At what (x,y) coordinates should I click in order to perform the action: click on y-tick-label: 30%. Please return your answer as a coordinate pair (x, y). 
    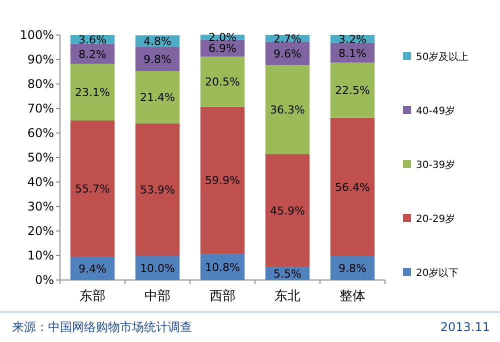
    Looking at the image, I should click on (40, 207).